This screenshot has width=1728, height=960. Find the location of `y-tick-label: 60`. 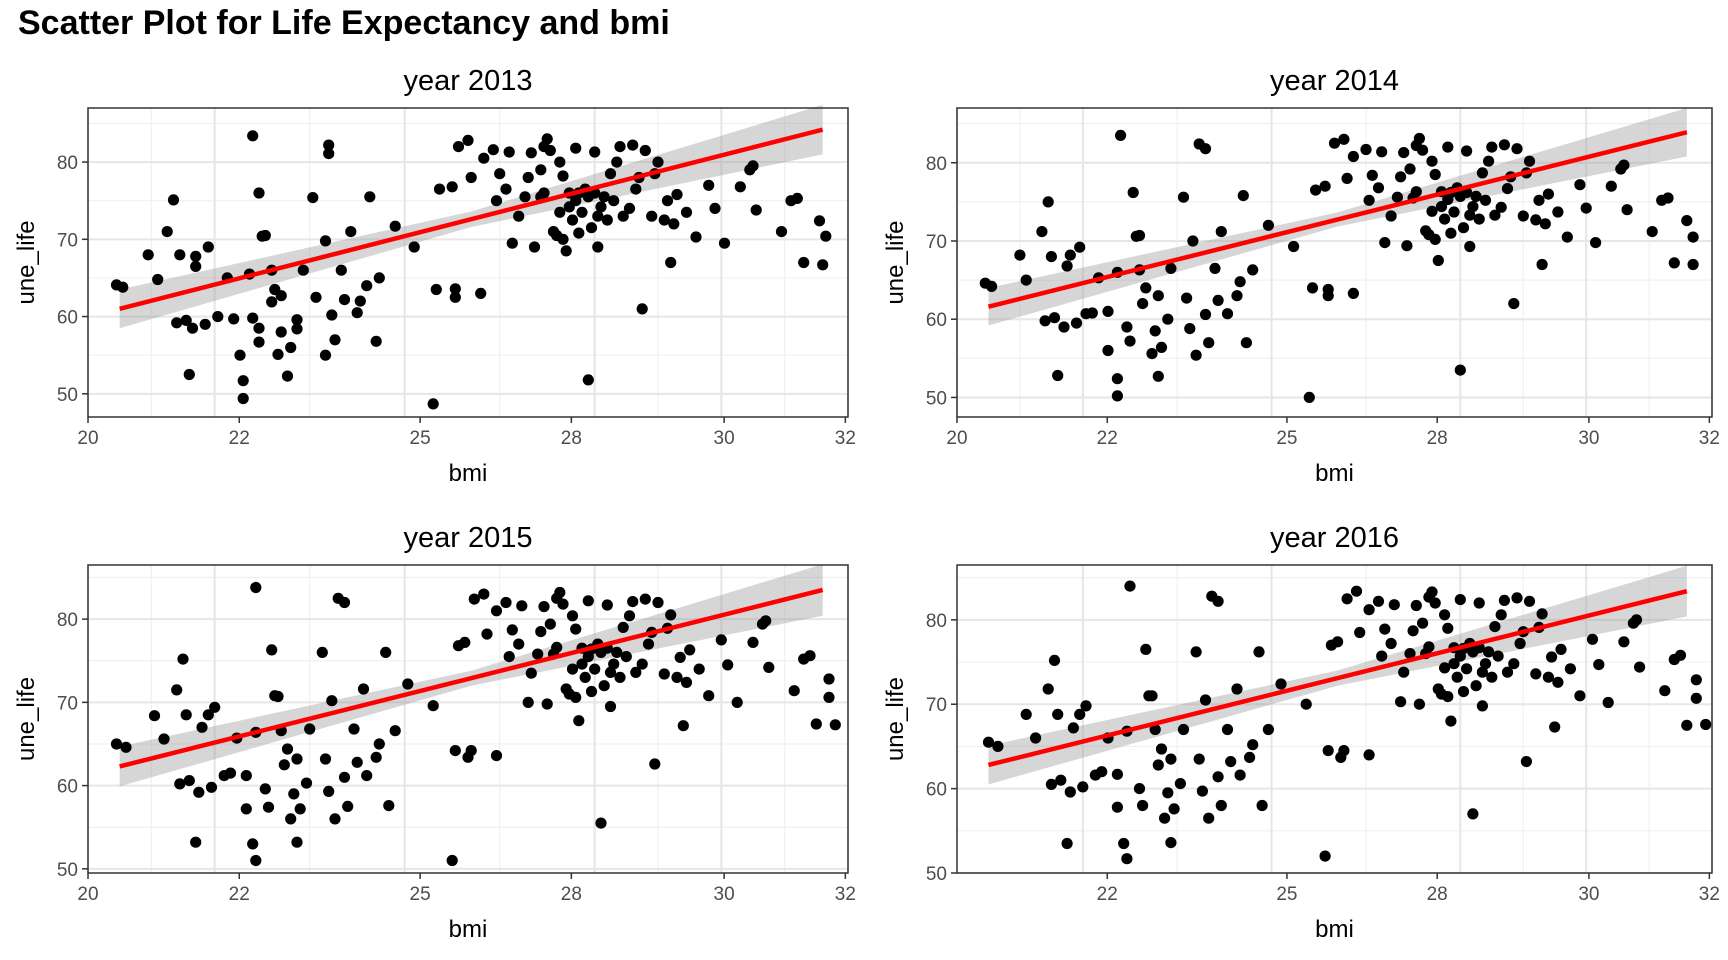

y-tick-label: 60 is located at coordinates (67, 318).